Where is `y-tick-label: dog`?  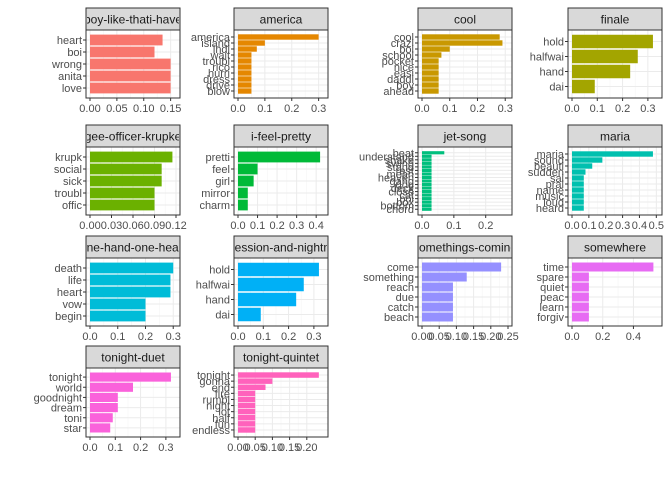
y-tick-label: dog is located at coordinates (405, 186).